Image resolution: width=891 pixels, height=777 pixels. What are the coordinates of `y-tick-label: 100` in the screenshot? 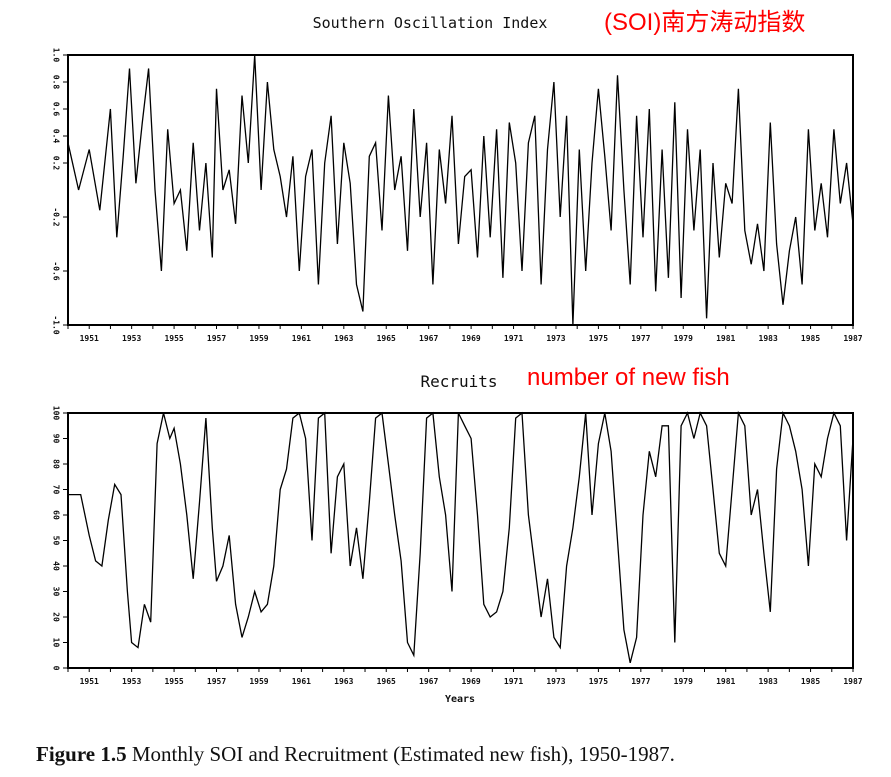 It's located at (56, 413).